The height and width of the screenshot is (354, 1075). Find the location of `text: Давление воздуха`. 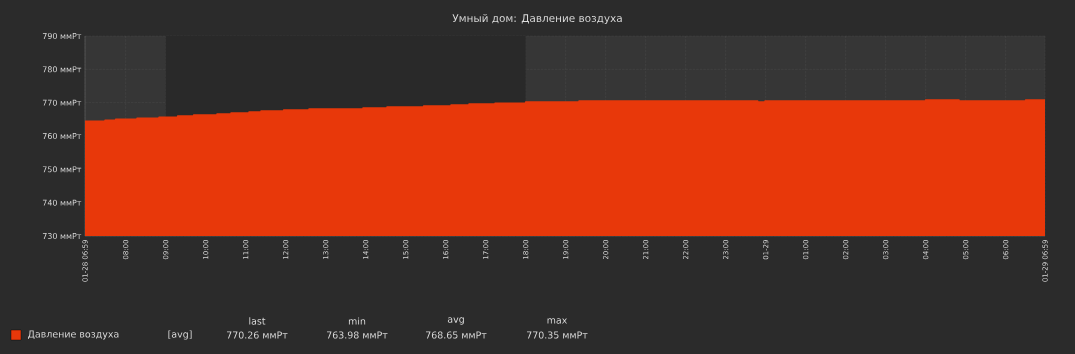

text: Давление воздуха is located at coordinates (73, 335).